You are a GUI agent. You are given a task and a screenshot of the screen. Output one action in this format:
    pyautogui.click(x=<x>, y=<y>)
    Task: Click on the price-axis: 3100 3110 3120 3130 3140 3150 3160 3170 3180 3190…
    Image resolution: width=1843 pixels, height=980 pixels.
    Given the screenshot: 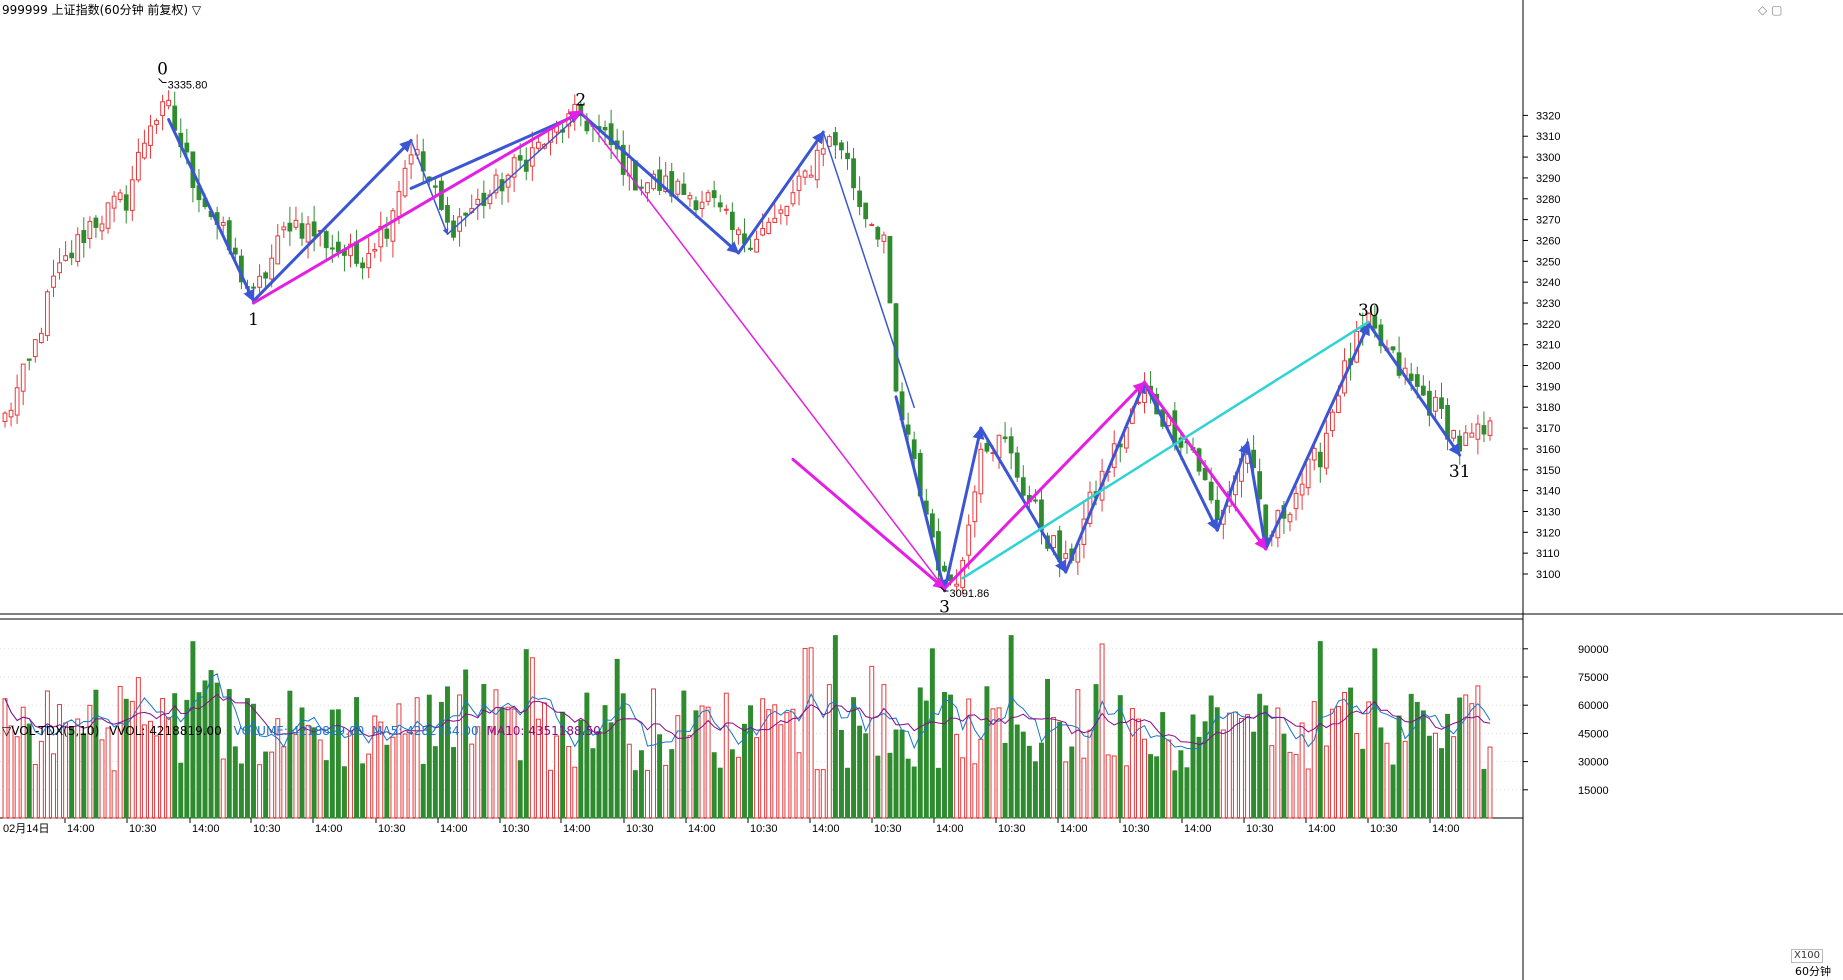 What is the action you would take?
    pyautogui.click(x=1541, y=345)
    